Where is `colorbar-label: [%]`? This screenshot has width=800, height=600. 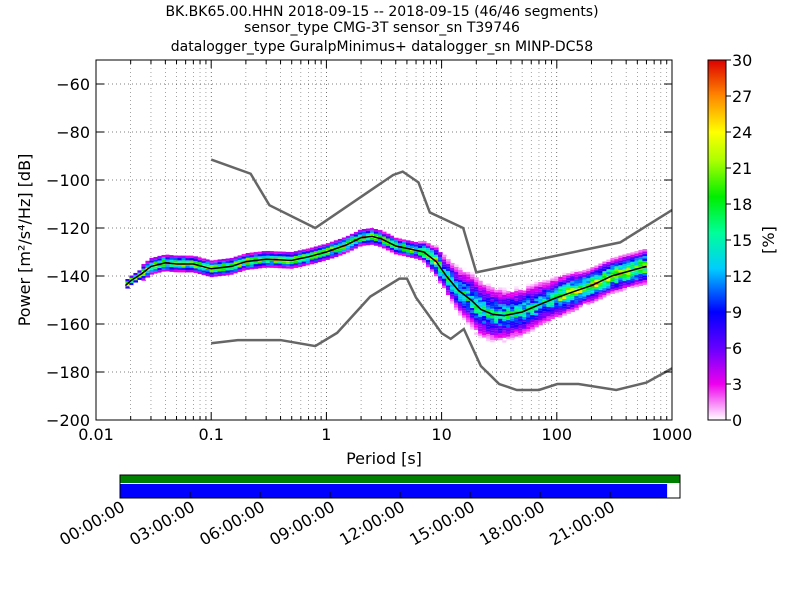 colorbar-label: [%] is located at coordinates (768, 240).